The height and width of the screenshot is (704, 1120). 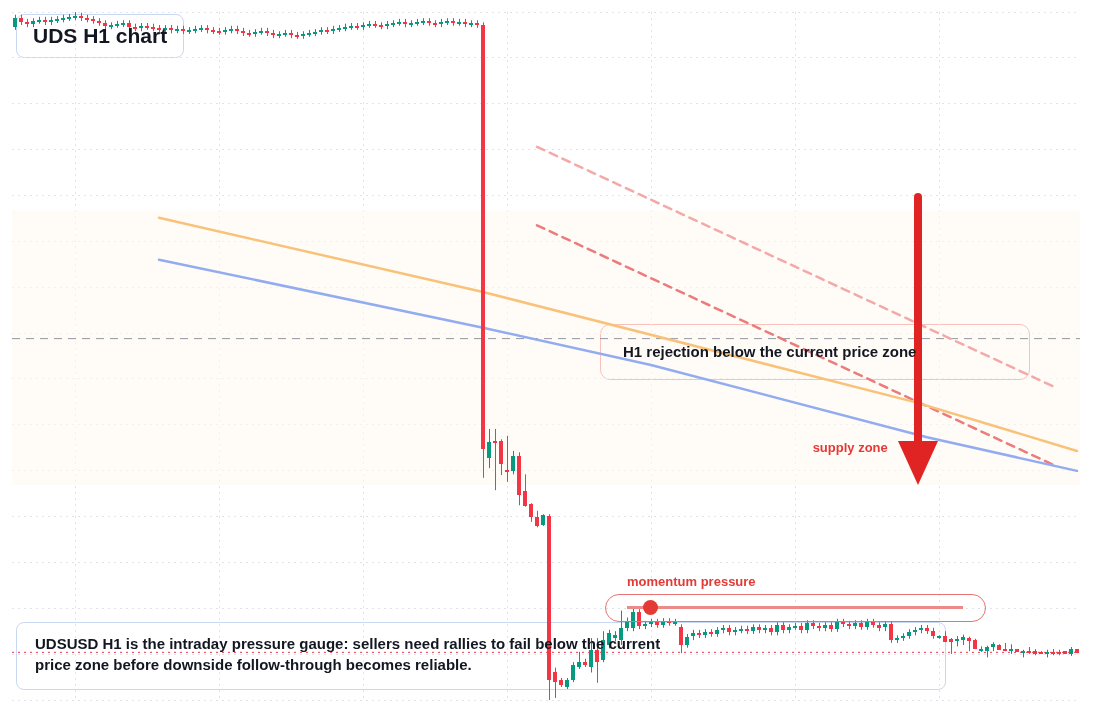 What do you see at coordinates (850, 447) in the screenshot?
I see `band-label: supply zone` at bounding box center [850, 447].